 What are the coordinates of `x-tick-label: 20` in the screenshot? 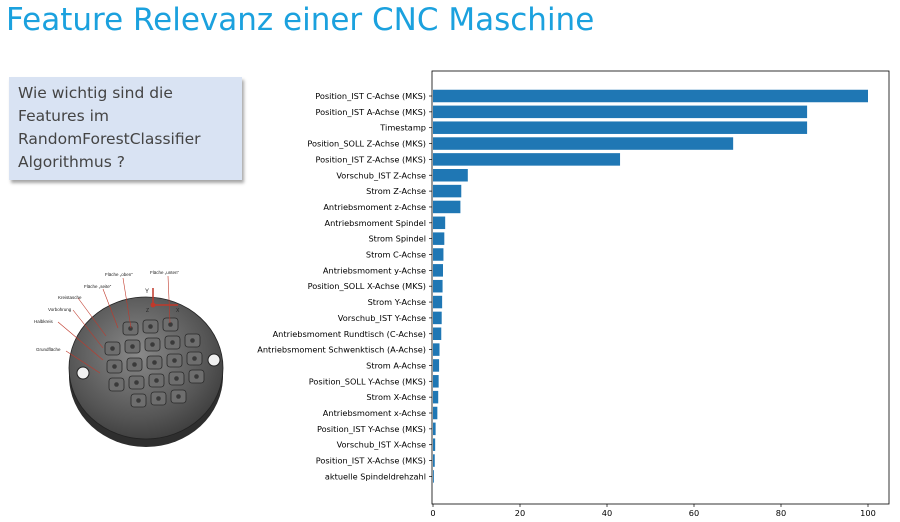 It's located at (520, 513).